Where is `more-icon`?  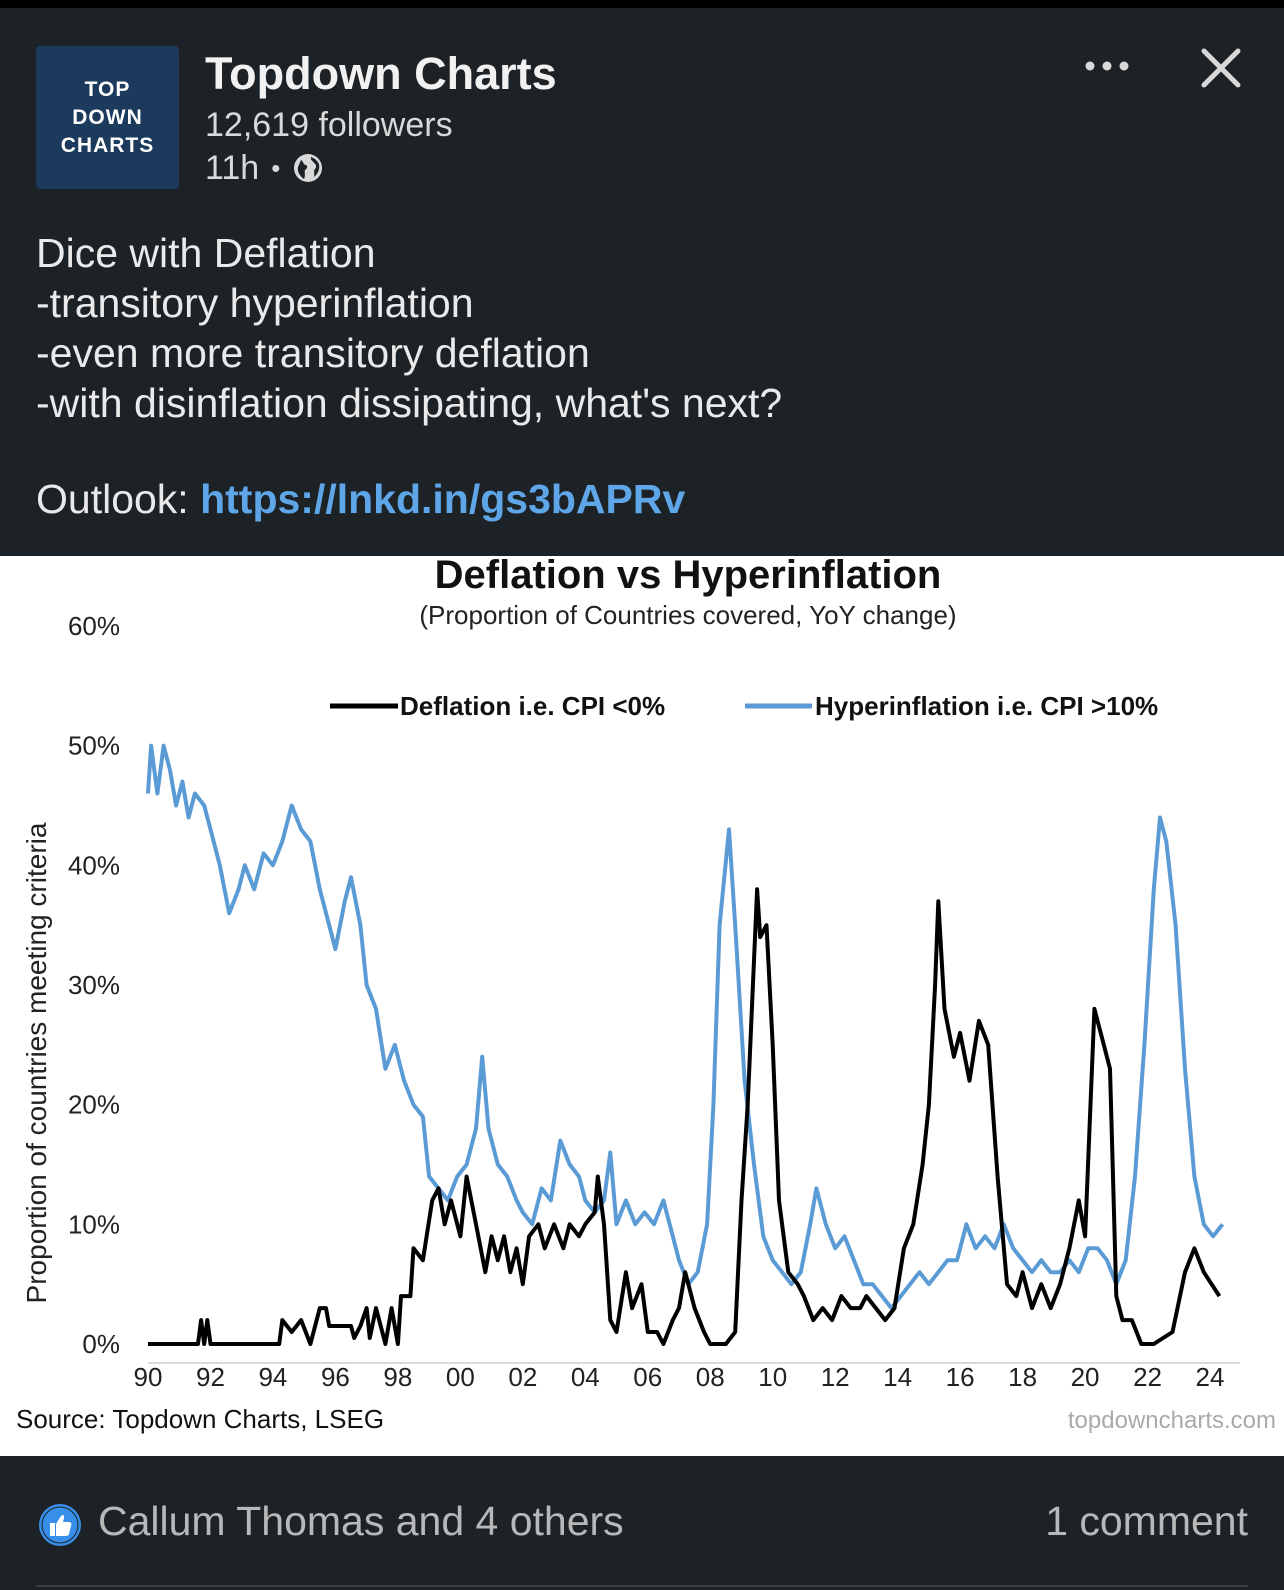 more-icon is located at coordinates (1107, 66).